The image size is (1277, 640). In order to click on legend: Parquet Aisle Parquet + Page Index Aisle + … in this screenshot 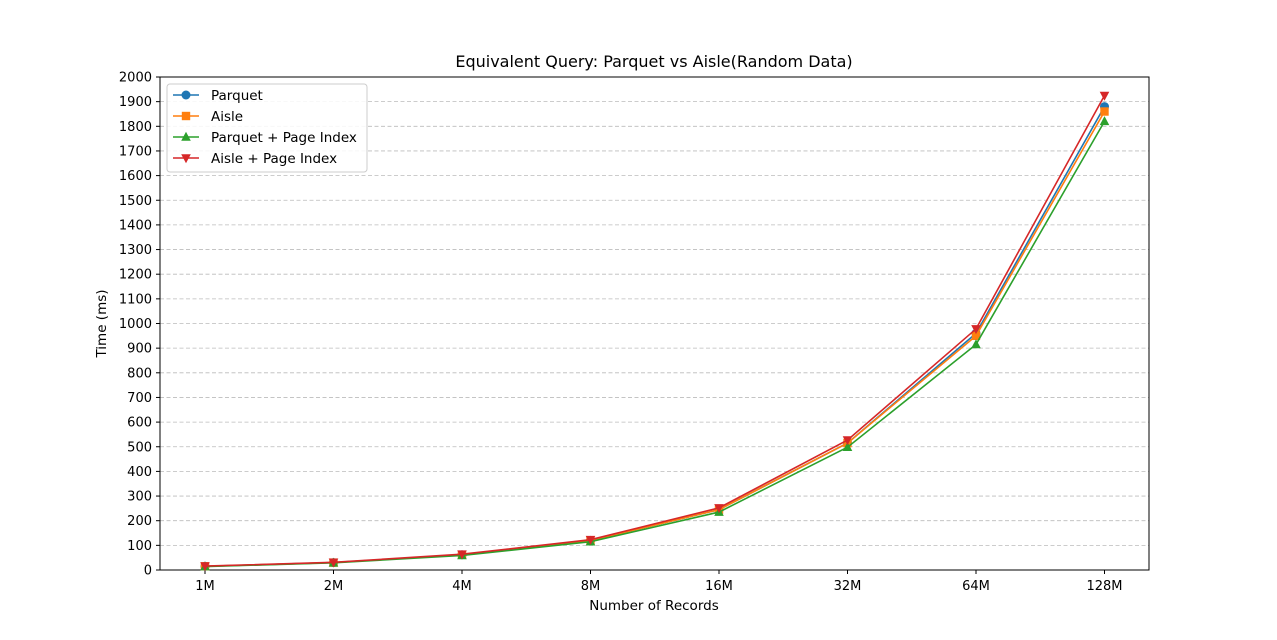, I will do `click(267, 128)`.